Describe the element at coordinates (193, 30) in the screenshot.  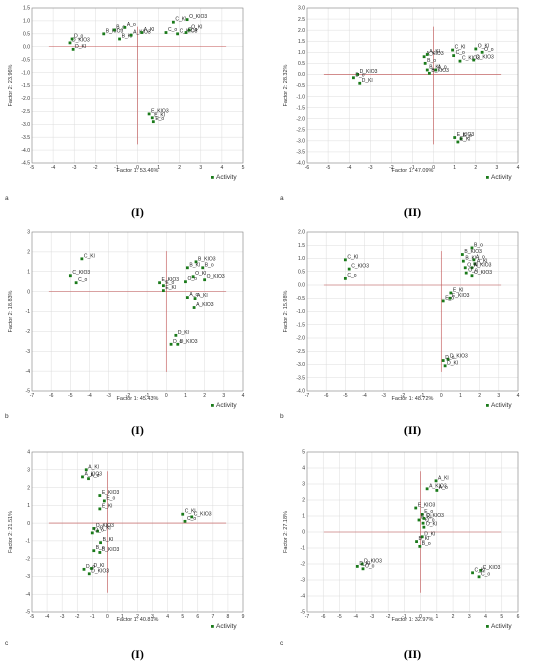
I see `point-label: O_o` at that location.